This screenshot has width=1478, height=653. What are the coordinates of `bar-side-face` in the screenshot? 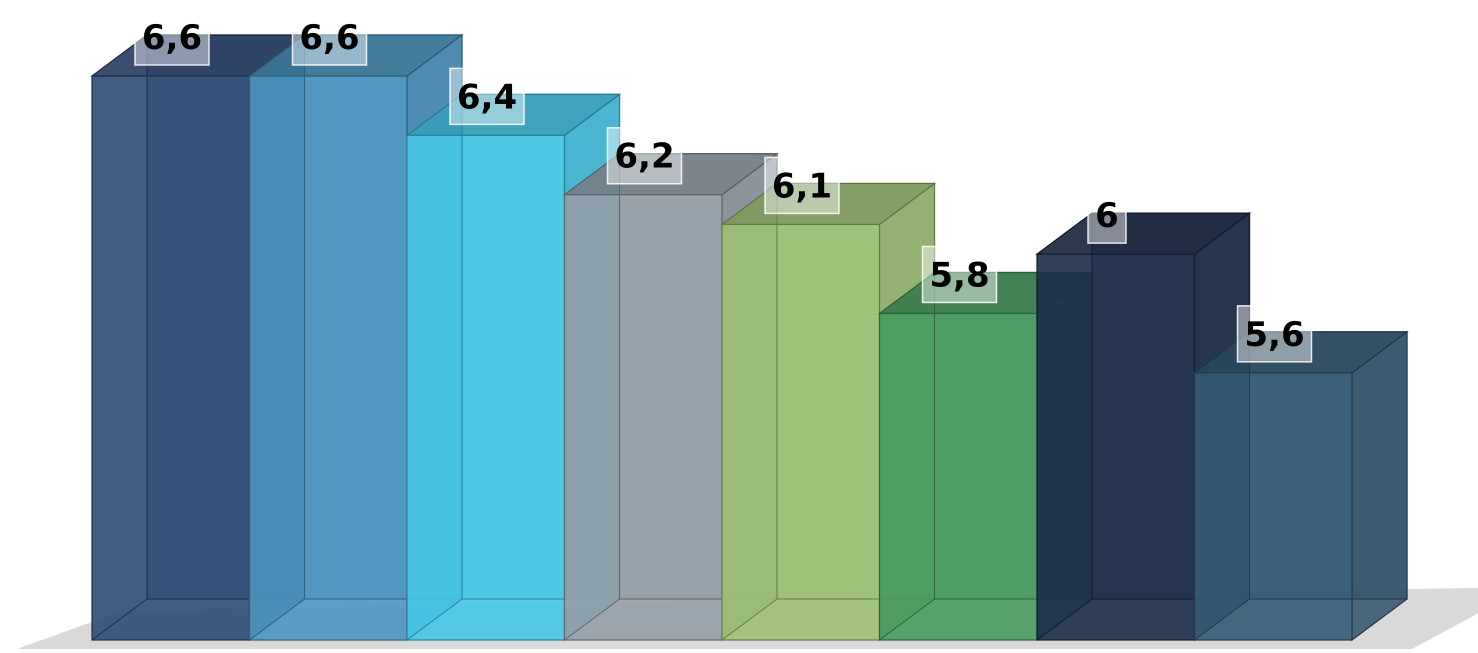 It's located at (1379, 486).